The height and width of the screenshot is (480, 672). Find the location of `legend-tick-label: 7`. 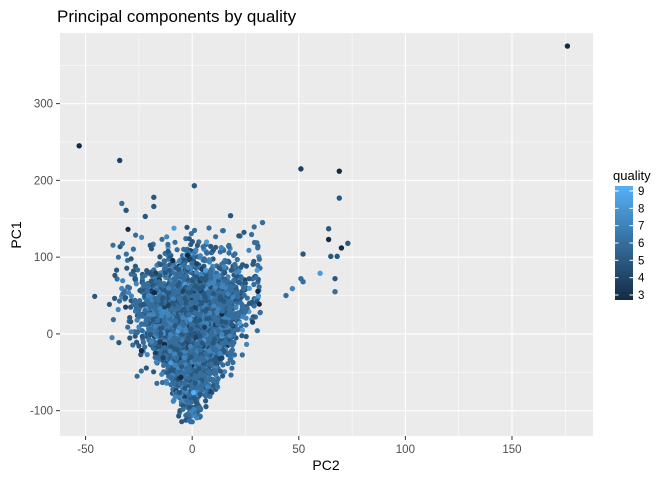

legend-tick-label: 7 is located at coordinates (641, 227).